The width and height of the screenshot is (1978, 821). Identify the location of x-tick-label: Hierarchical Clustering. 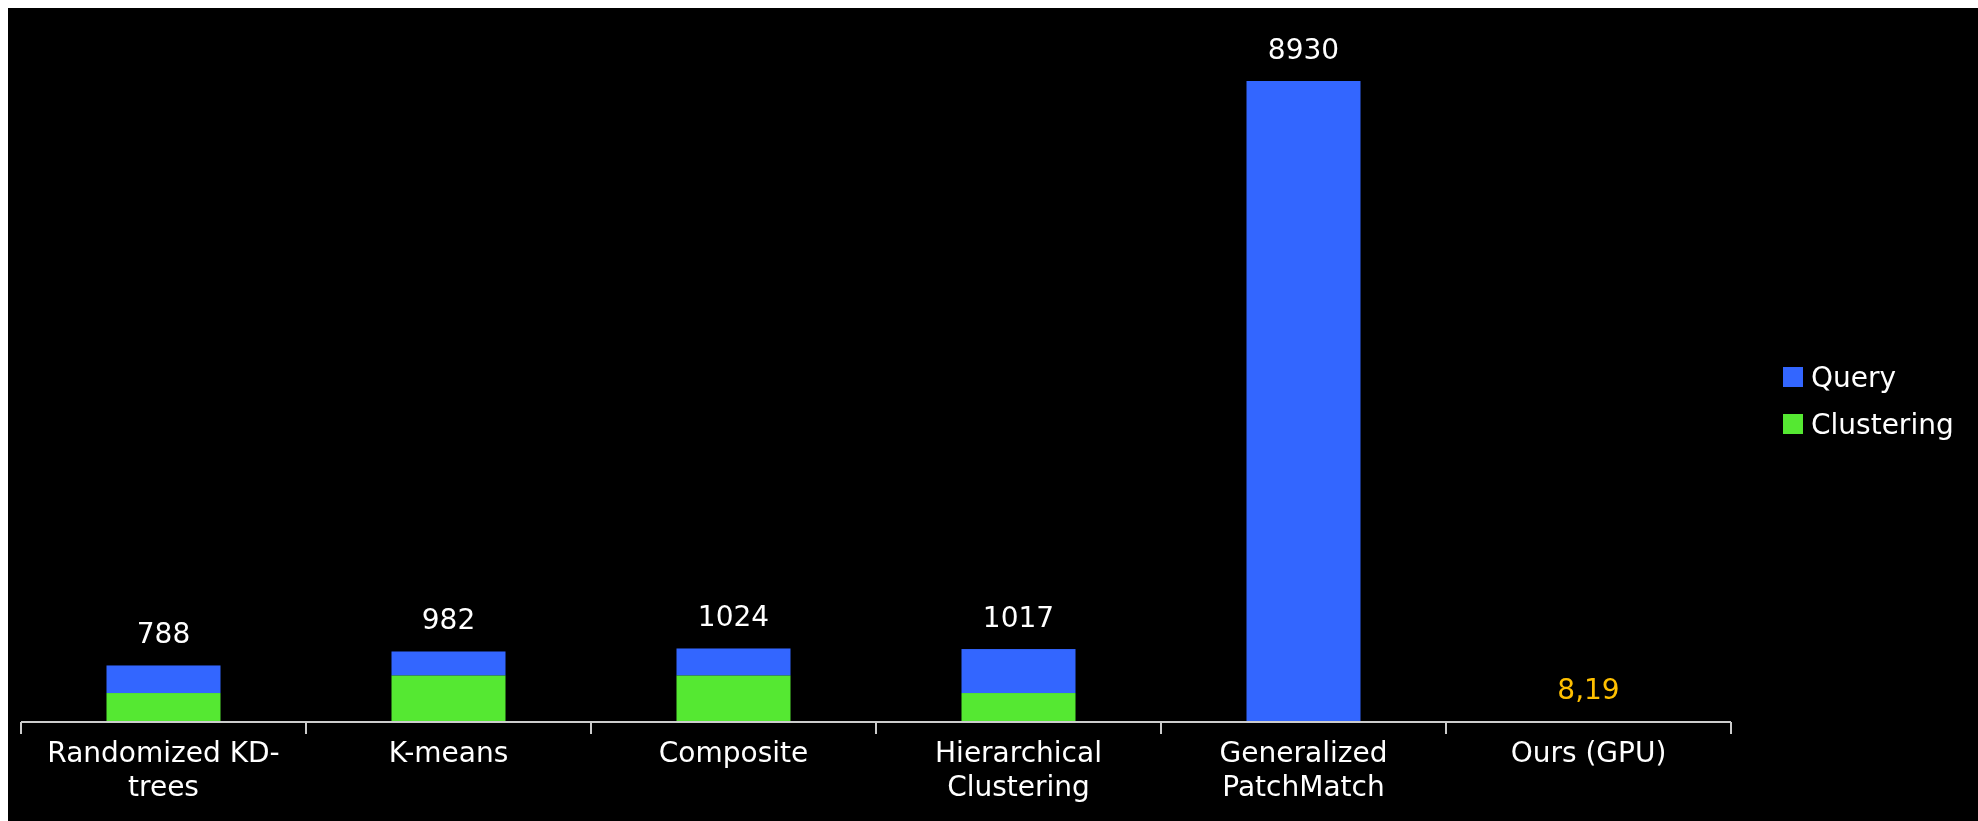
(1018, 770).